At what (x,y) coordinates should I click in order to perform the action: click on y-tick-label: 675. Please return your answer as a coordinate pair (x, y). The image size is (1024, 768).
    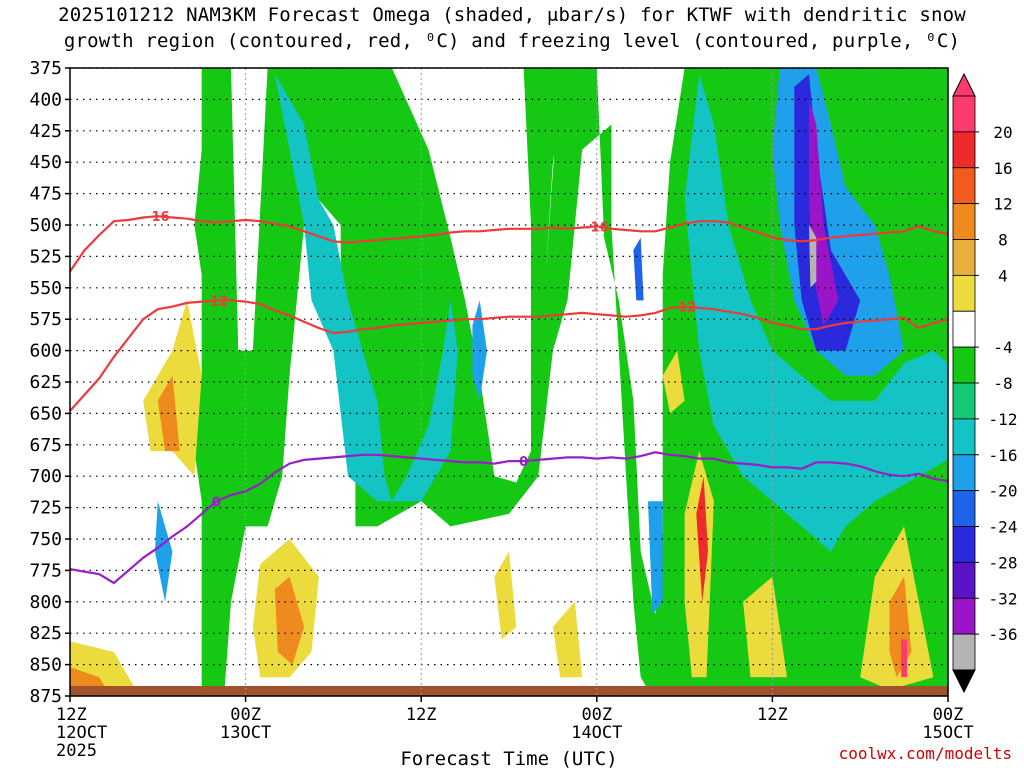
    Looking at the image, I should click on (45, 445).